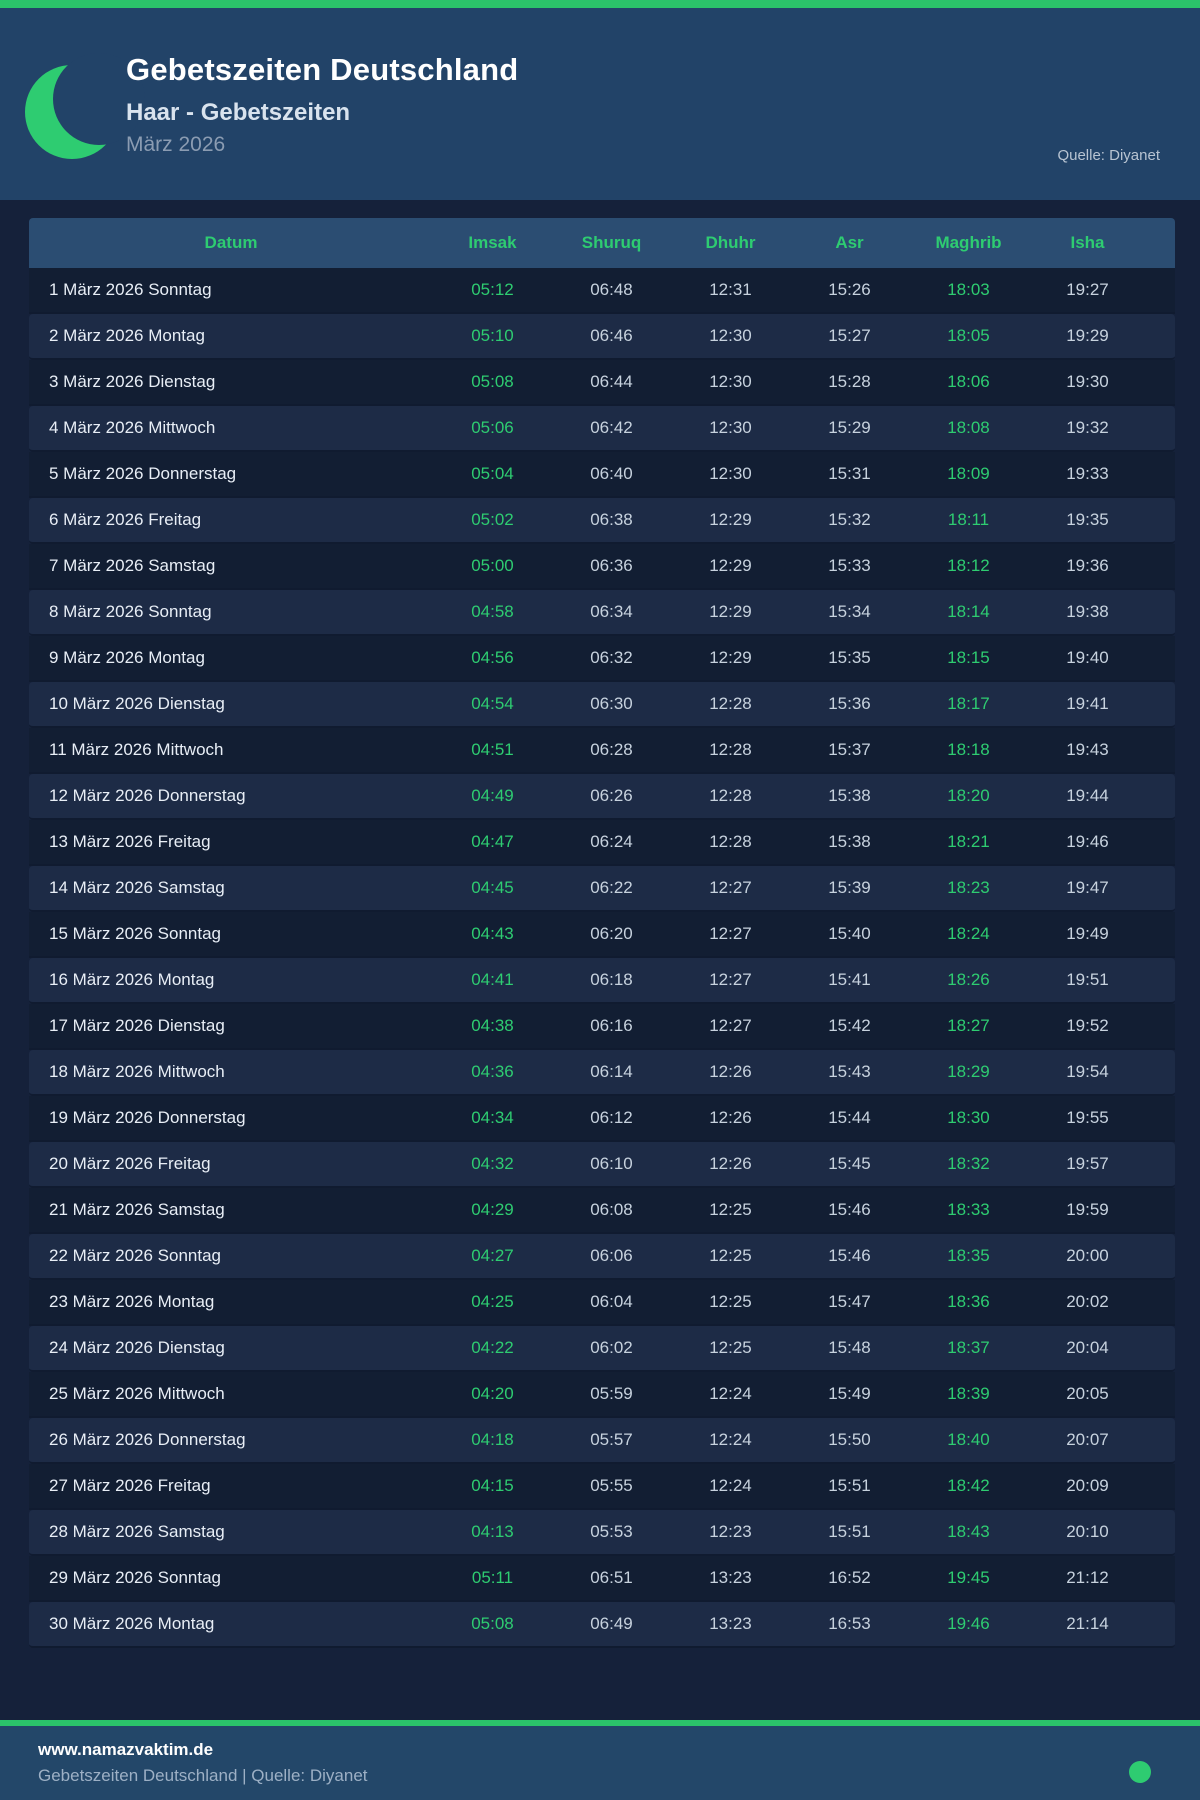  Describe the element at coordinates (849, 429) in the screenshot. I see `time-cell: 15:29` at that location.